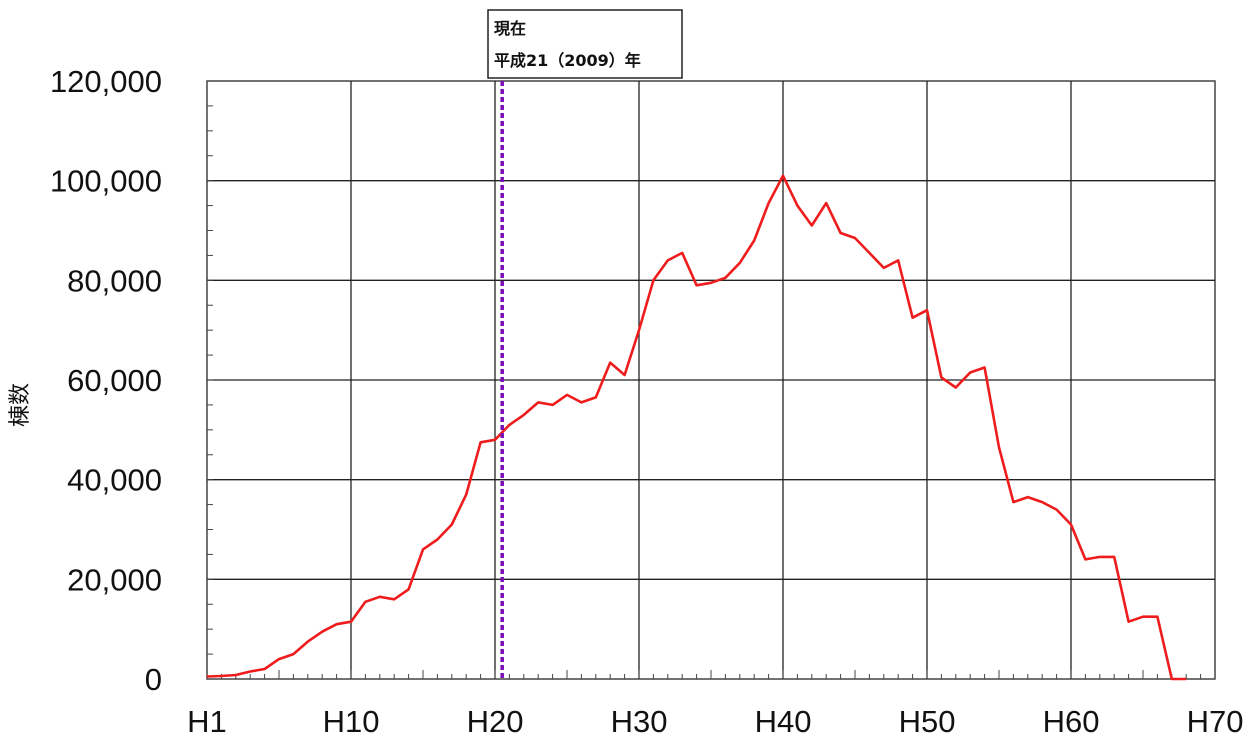 This screenshot has height=735, width=1255. Describe the element at coordinates (114, 480) in the screenshot. I see `y-tick-label: 40,000` at that location.